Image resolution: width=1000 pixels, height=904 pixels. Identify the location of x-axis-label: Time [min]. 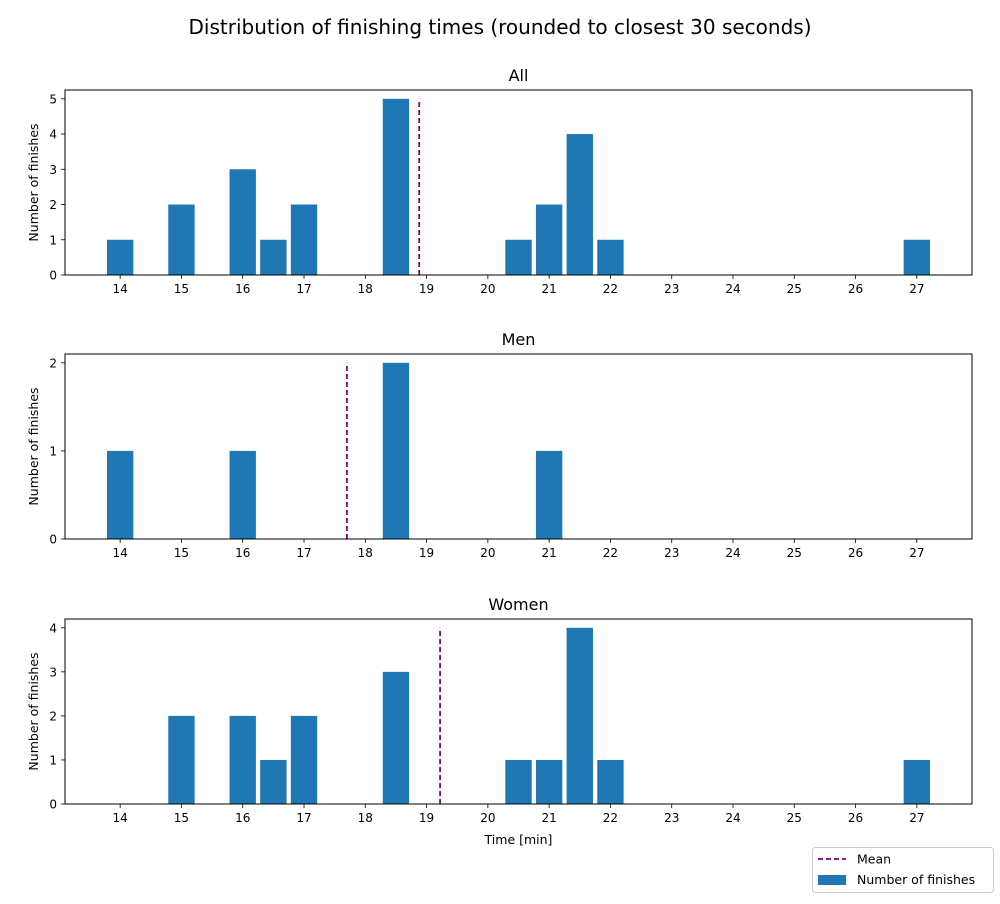
(518, 839).